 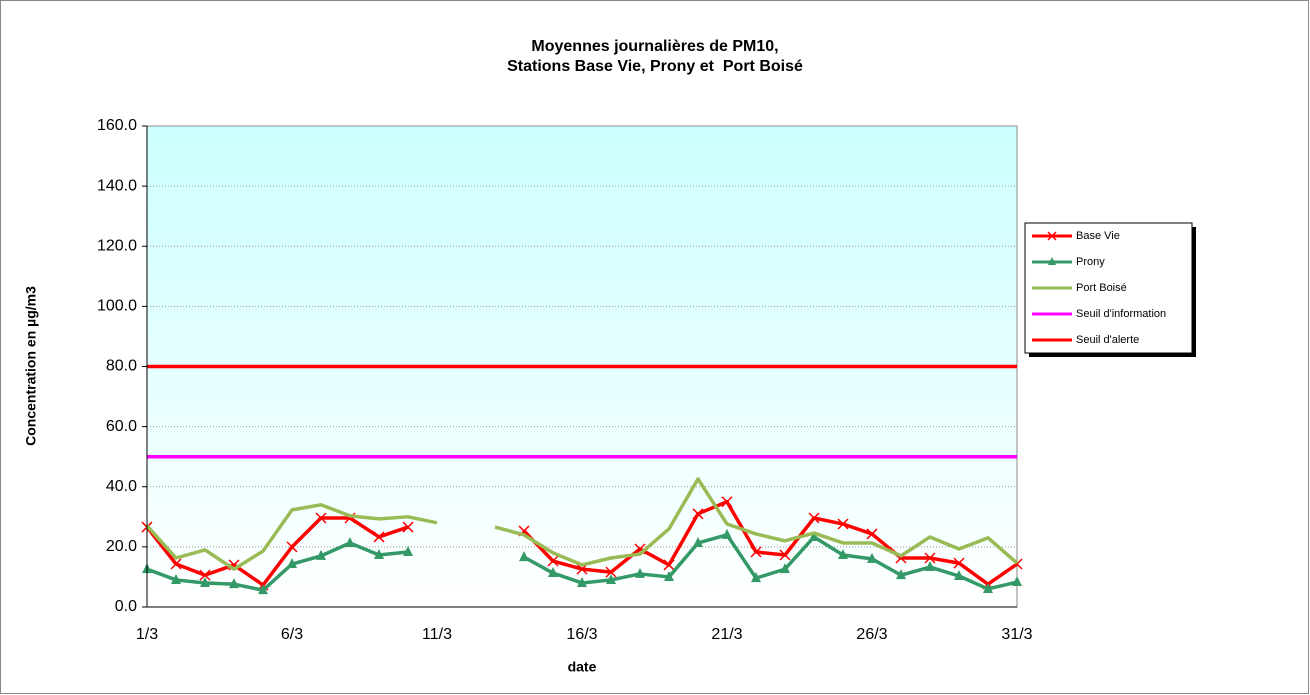 I want to click on x-tick-label: 6/3, so click(x=292, y=634).